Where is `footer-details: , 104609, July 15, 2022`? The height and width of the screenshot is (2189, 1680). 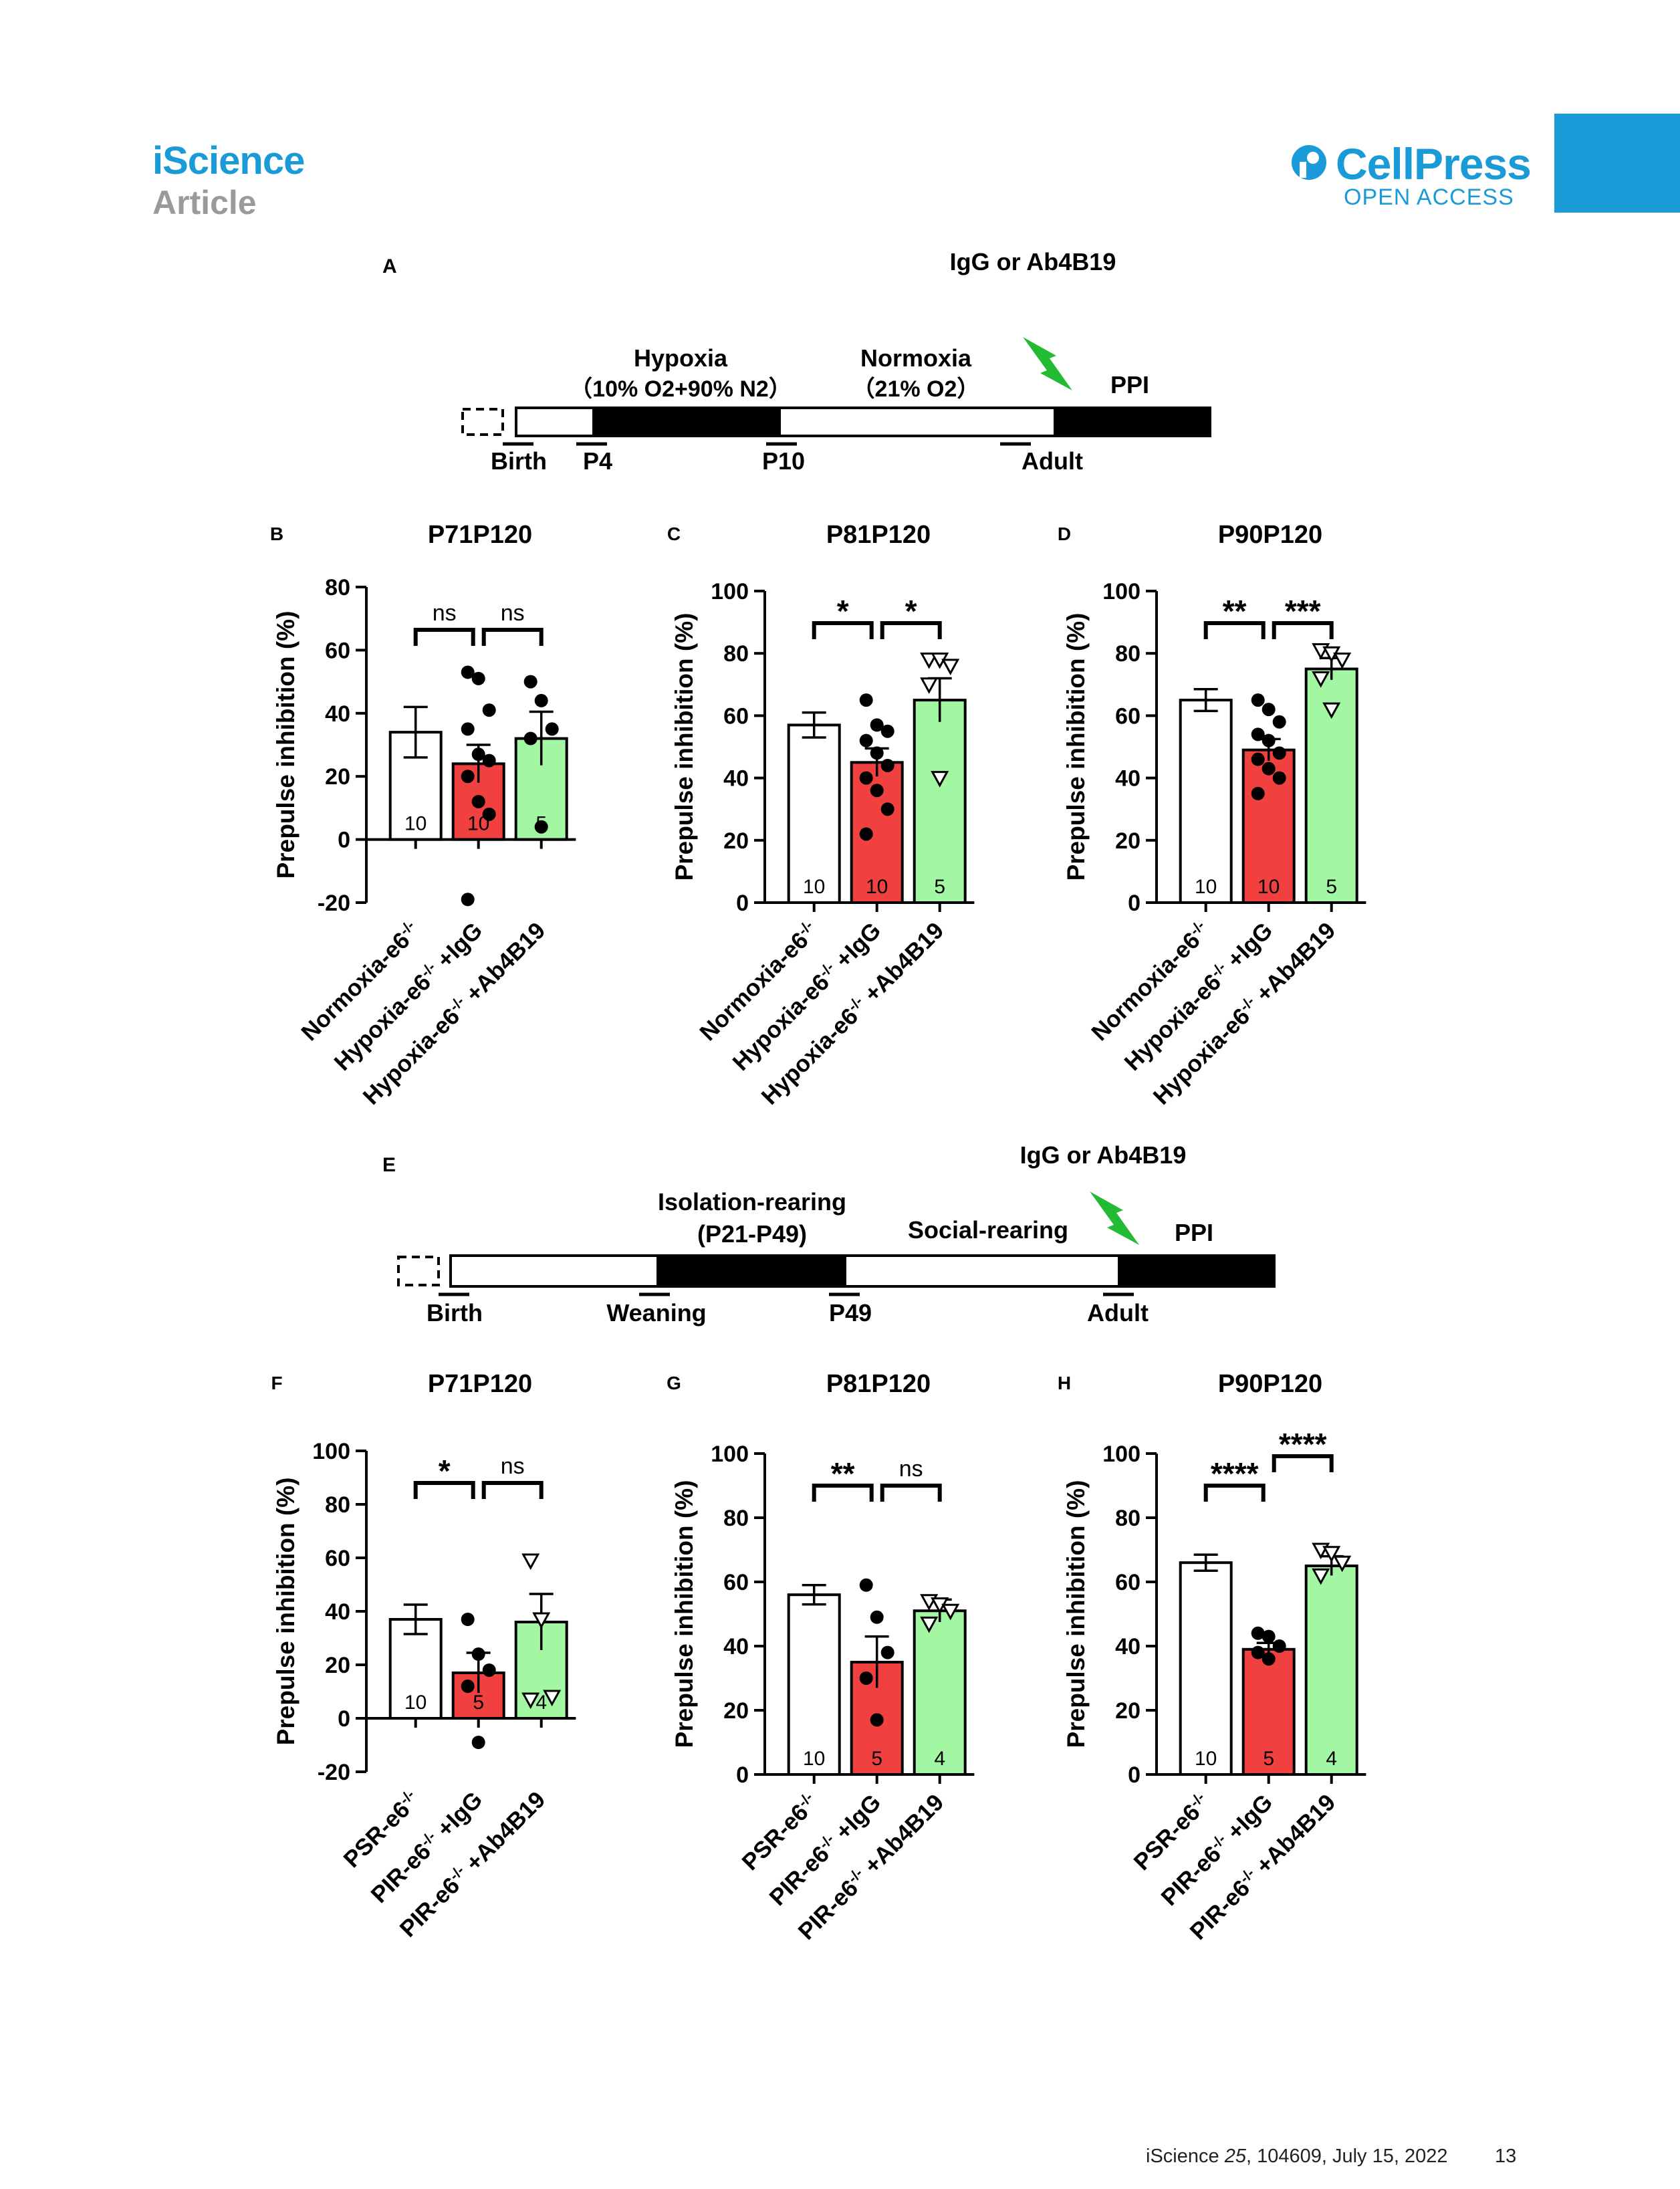 footer-details: , 104609, July 15, 2022 is located at coordinates (1346, 2156).